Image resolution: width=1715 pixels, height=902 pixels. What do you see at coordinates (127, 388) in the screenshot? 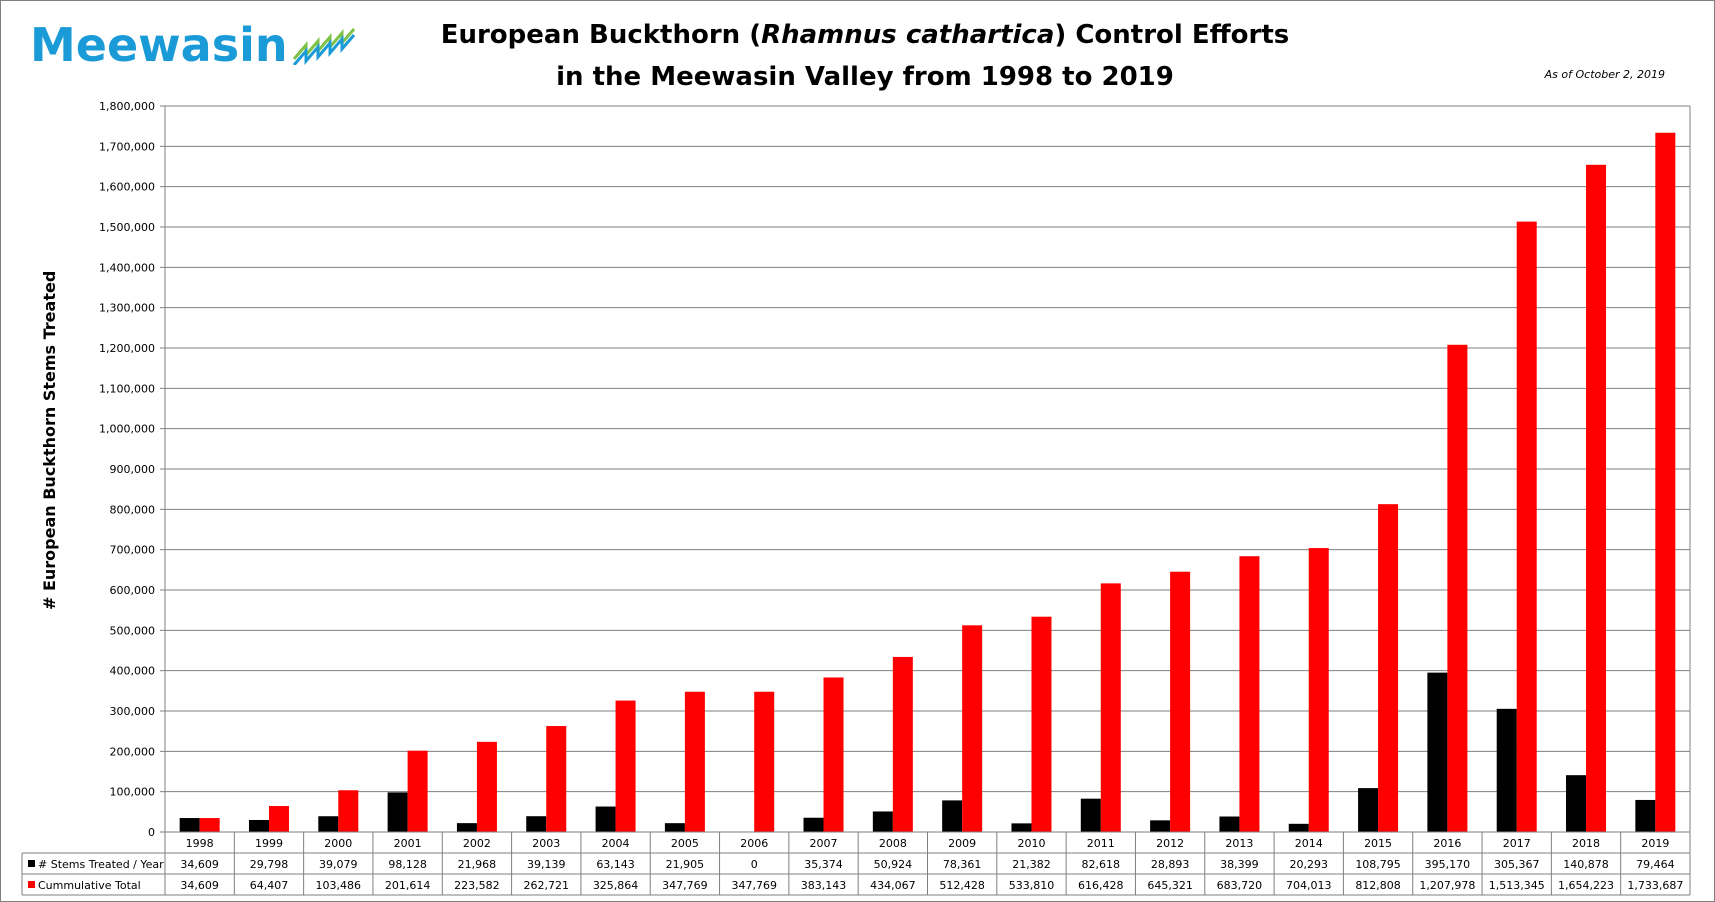
I see `y-tick-label: 1,100,000` at bounding box center [127, 388].